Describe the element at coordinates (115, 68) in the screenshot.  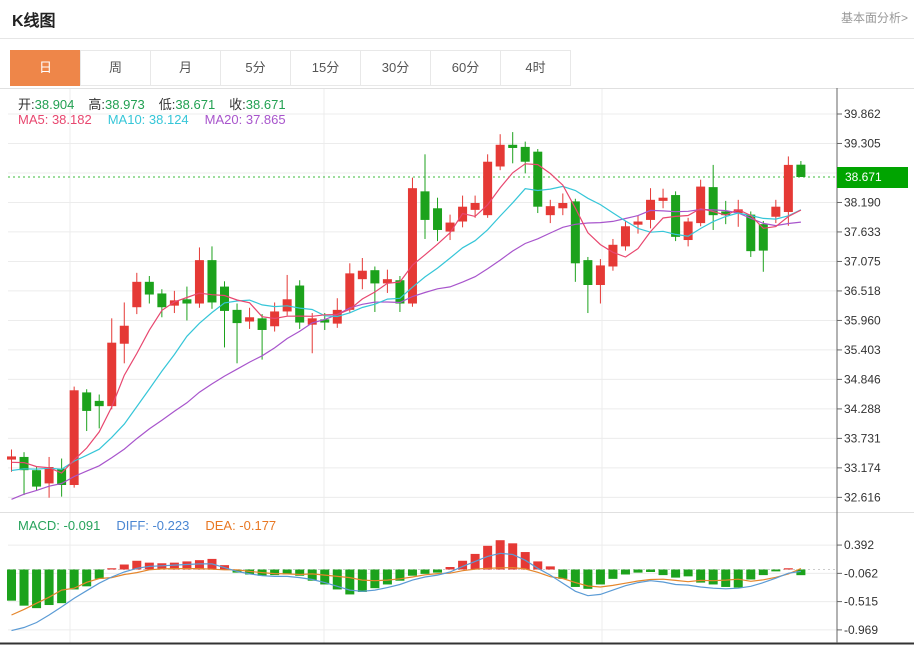
I see `tab-weekly: 周` at that location.